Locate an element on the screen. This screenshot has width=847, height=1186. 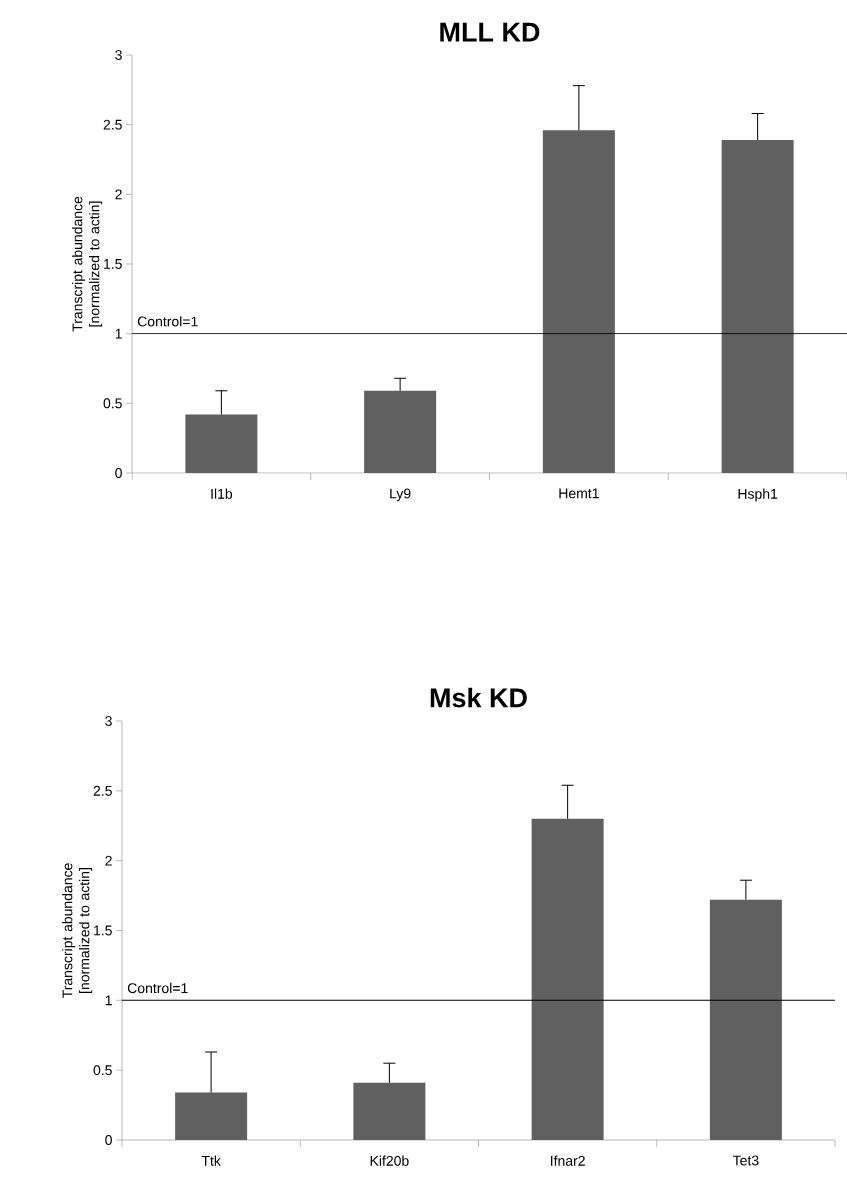
x-tick-label: Tet3 is located at coordinates (745, 1160).